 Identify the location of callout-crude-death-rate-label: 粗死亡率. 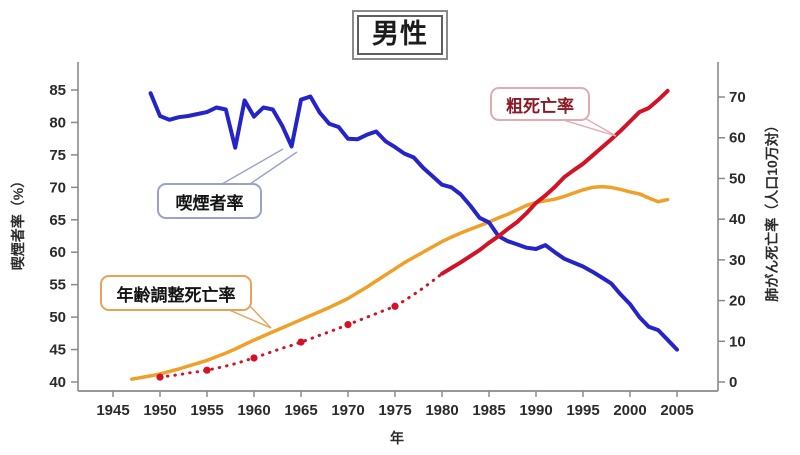
(540, 106).